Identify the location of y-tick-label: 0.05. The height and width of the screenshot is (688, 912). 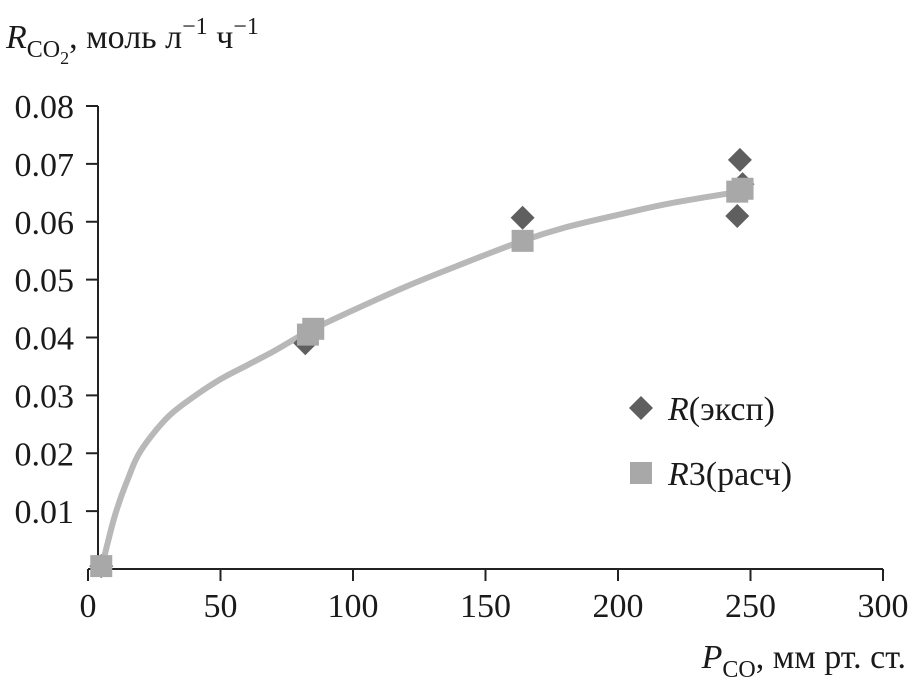
(45, 281).